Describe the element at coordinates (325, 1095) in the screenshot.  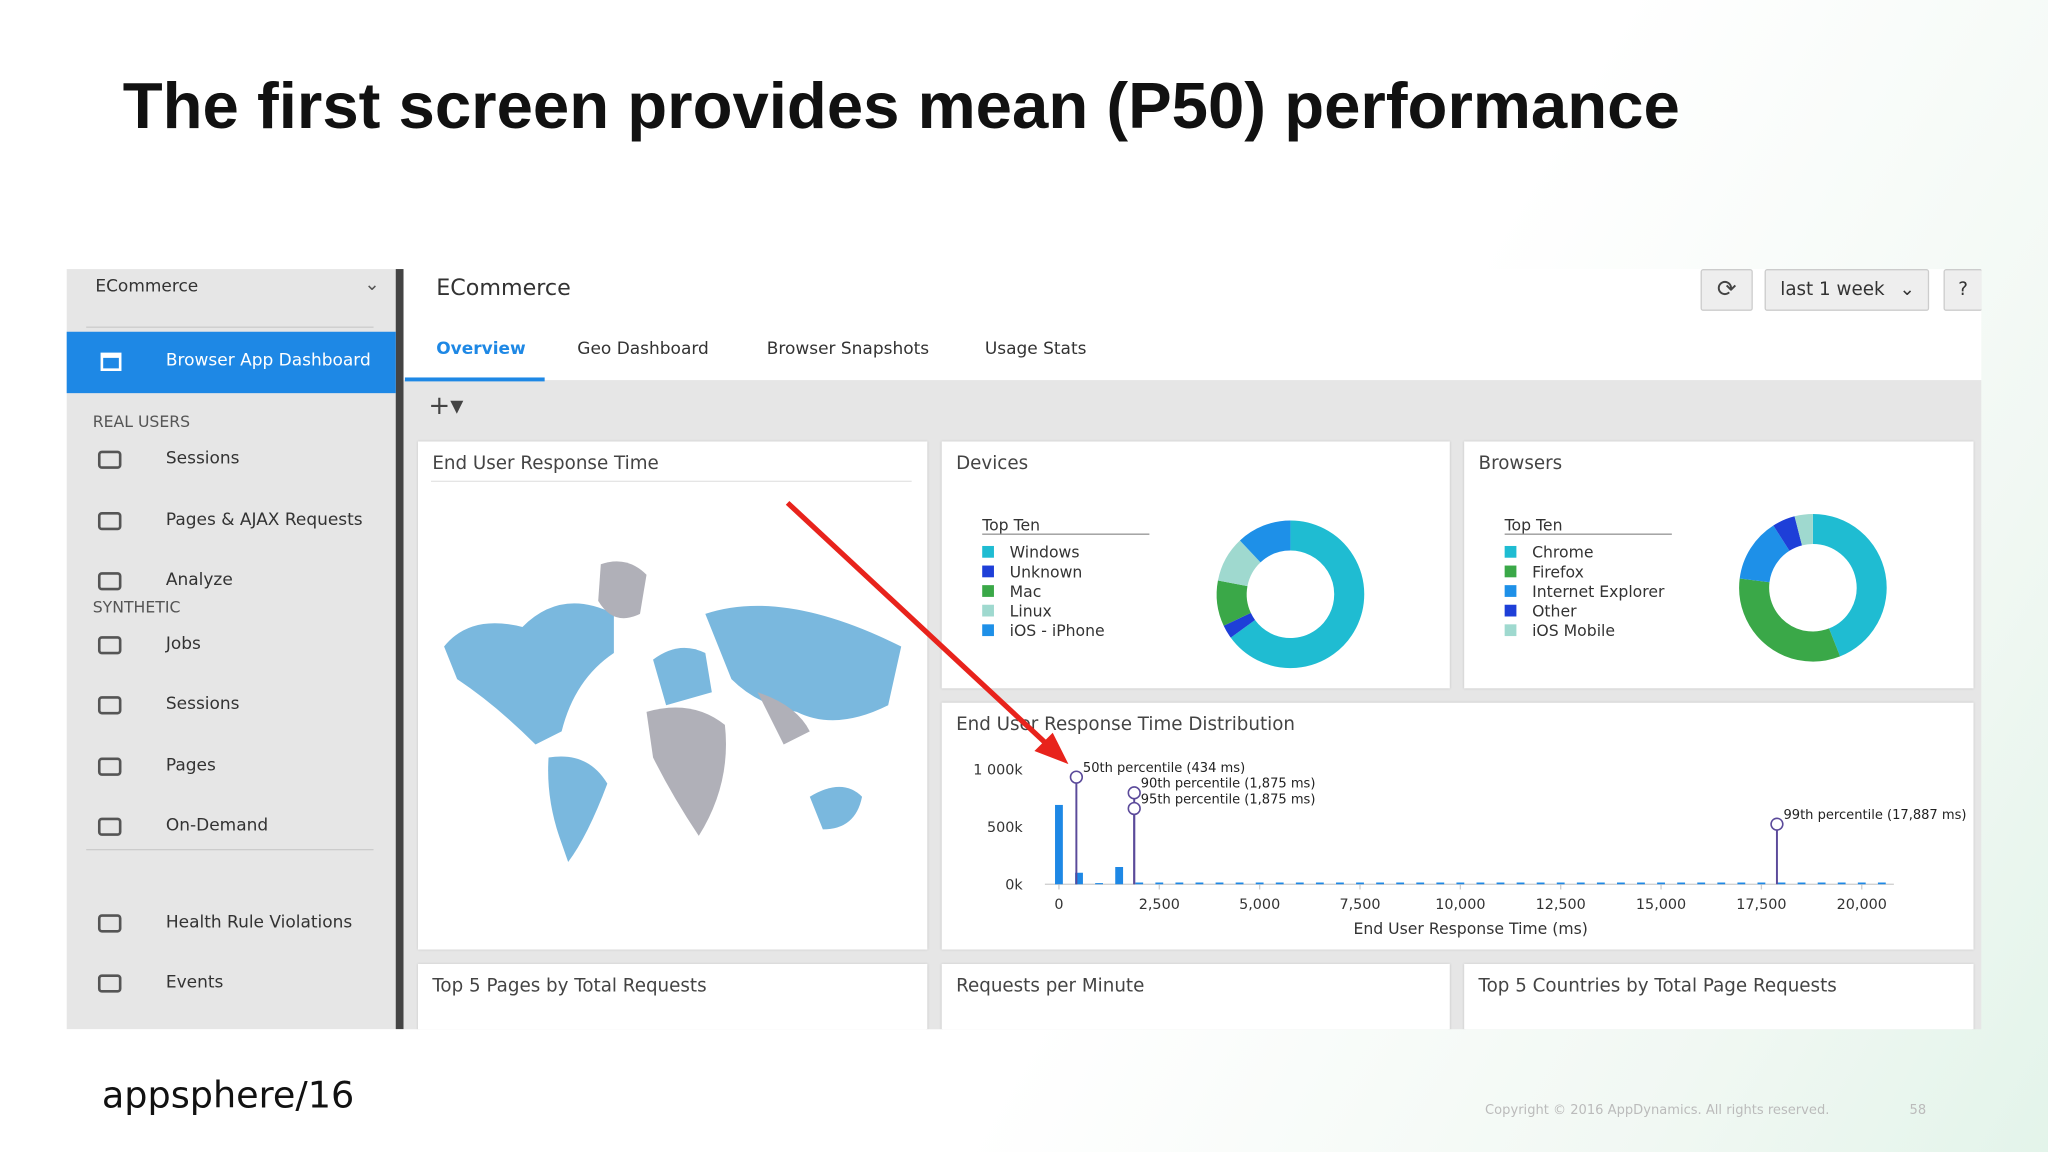
I see `brand-edition: /16` at that location.